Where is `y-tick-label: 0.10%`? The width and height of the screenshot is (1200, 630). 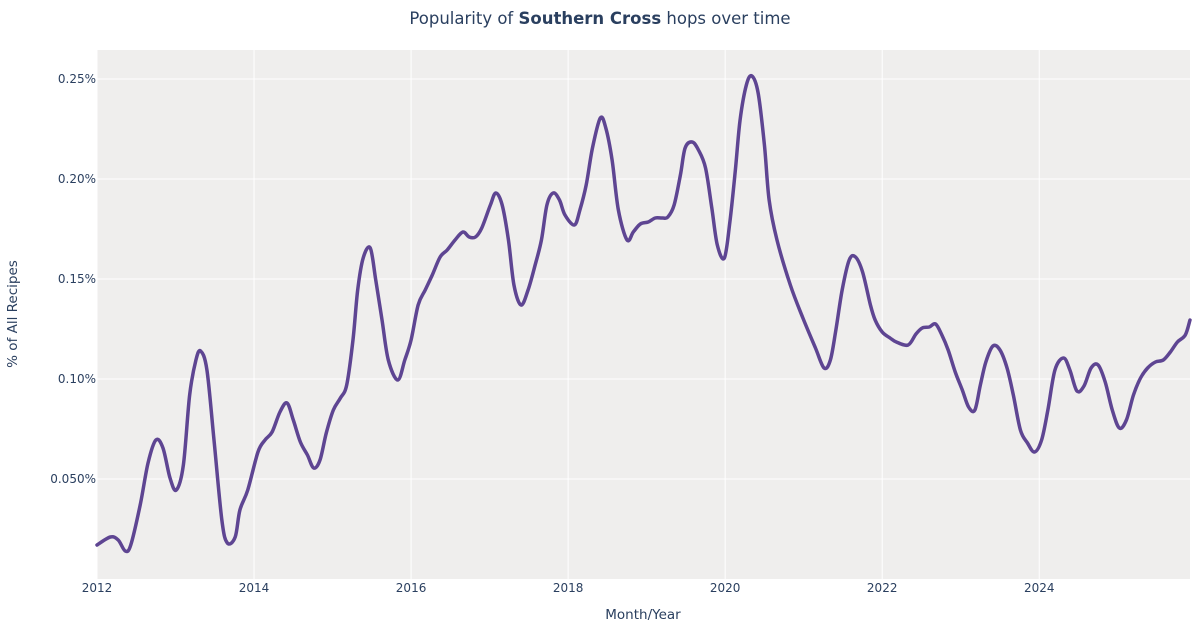 y-tick-label: 0.10% is located at coordinates (77, 379).